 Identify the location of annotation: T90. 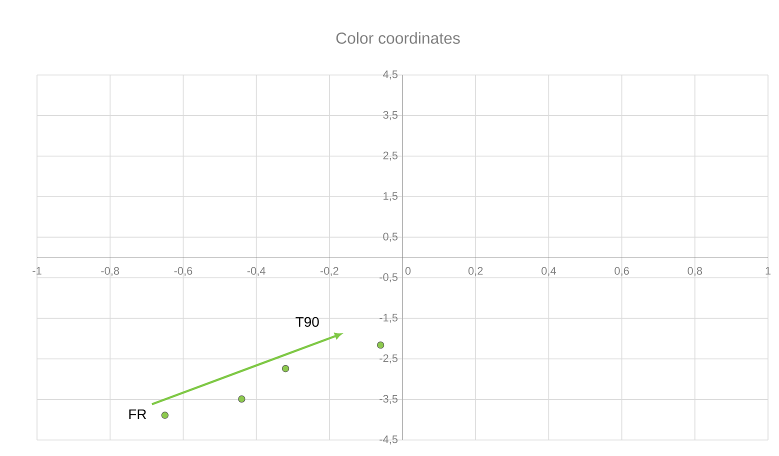
(307, 322).